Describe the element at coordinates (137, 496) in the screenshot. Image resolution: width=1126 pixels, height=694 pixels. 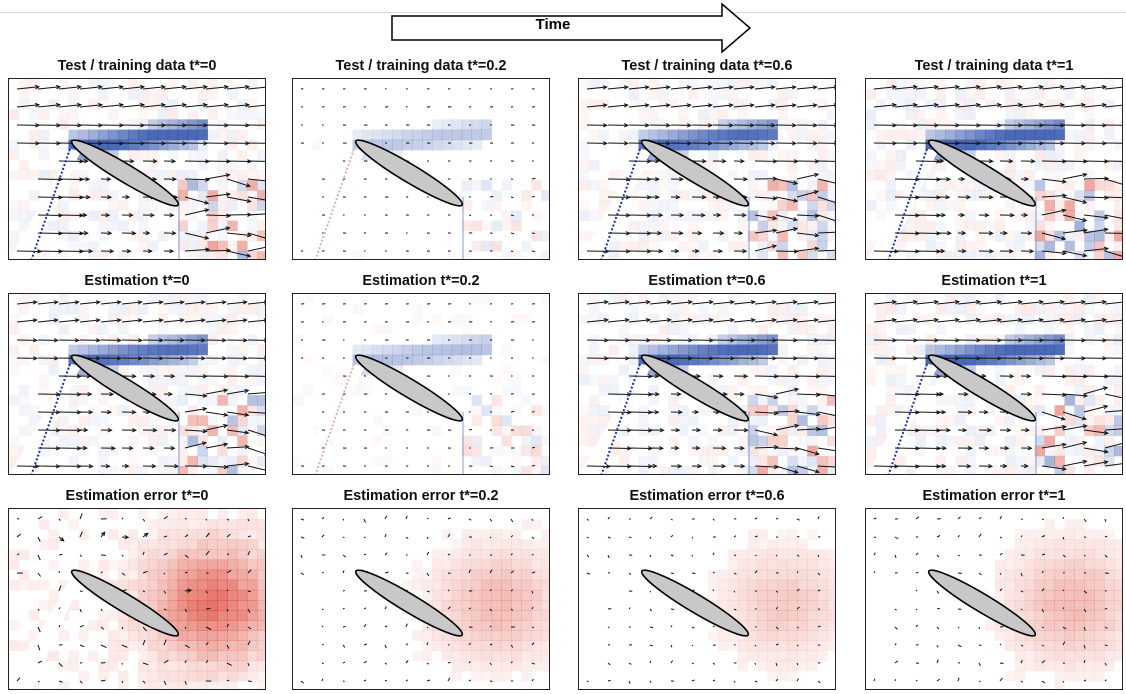
I see `panel-title-error-0: Estimation error t*=0` at that location.